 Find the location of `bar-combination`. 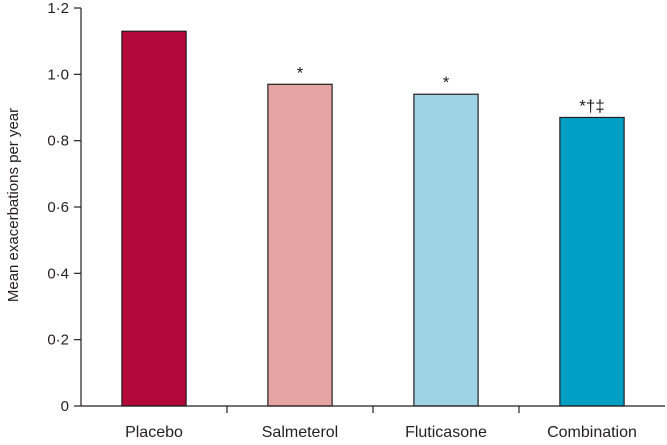

bar-combination is located at coordinates (592, 261).